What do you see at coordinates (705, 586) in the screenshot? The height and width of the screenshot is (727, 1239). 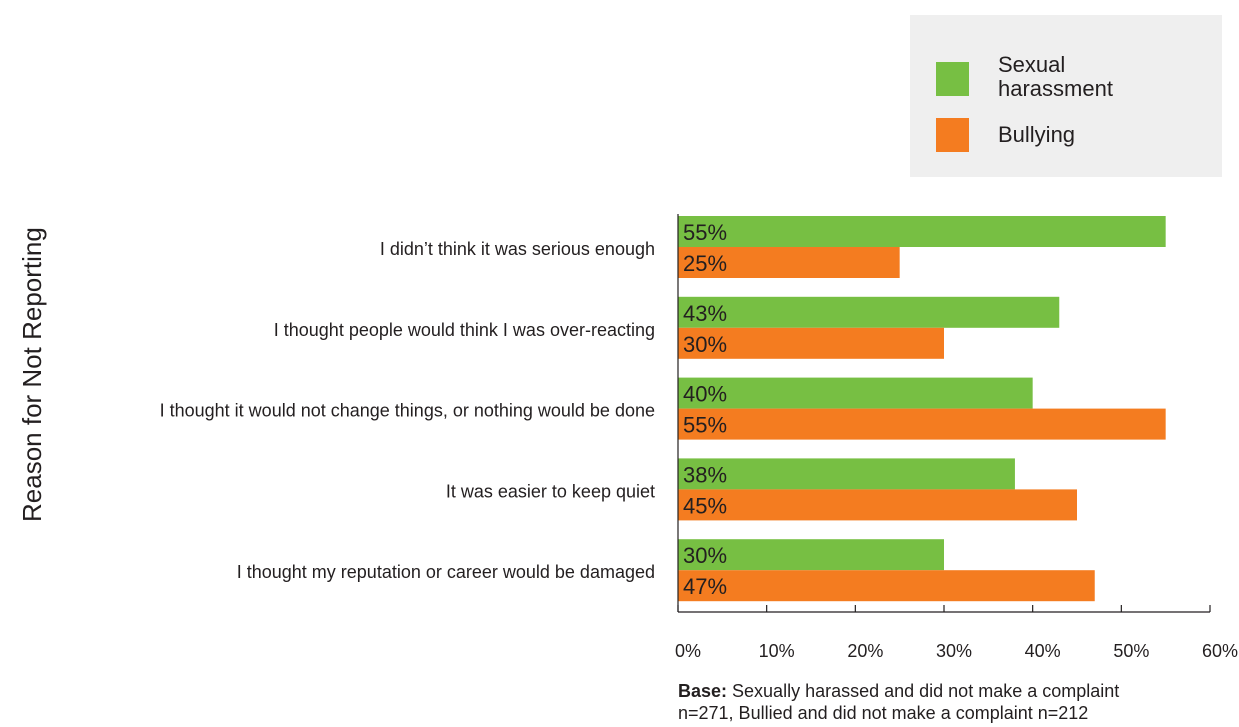 I see `data-label: 47%` at bounding box center [705, 586].